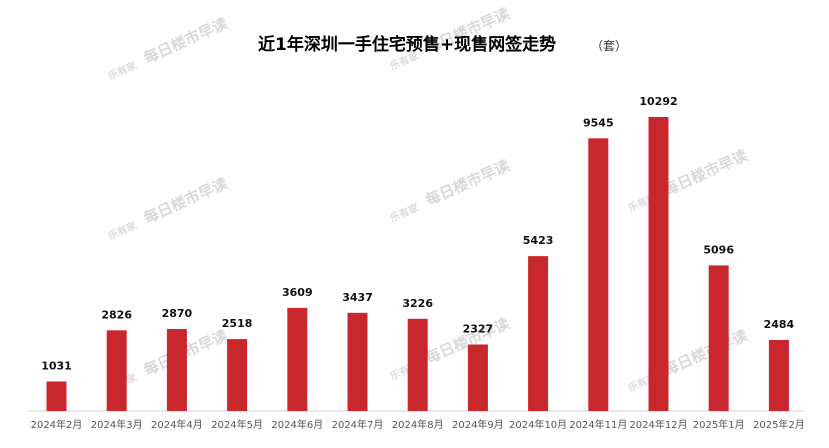  I want to click on value-label-2: 2826, so click(116, 314).